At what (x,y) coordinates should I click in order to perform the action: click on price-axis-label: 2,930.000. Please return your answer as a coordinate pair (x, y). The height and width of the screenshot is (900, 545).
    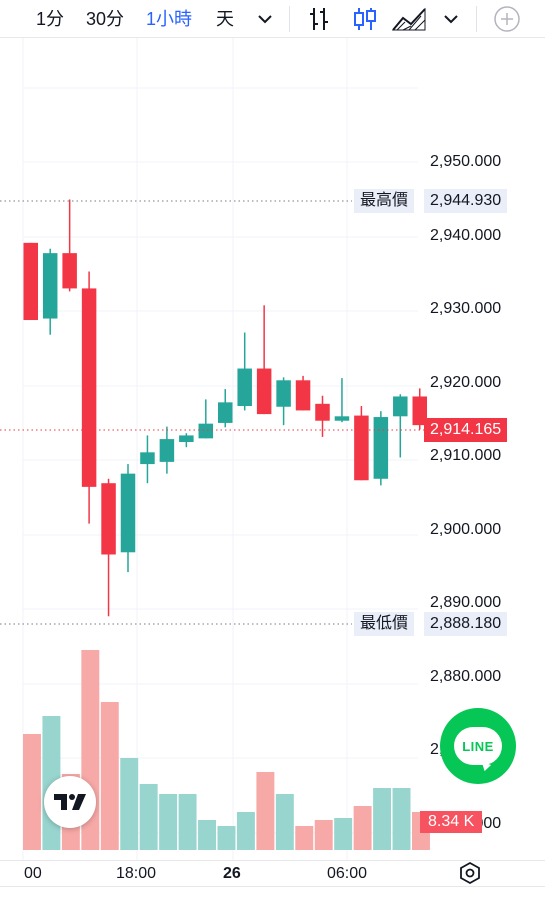
    Looking at the image, I should click on (466, 308).